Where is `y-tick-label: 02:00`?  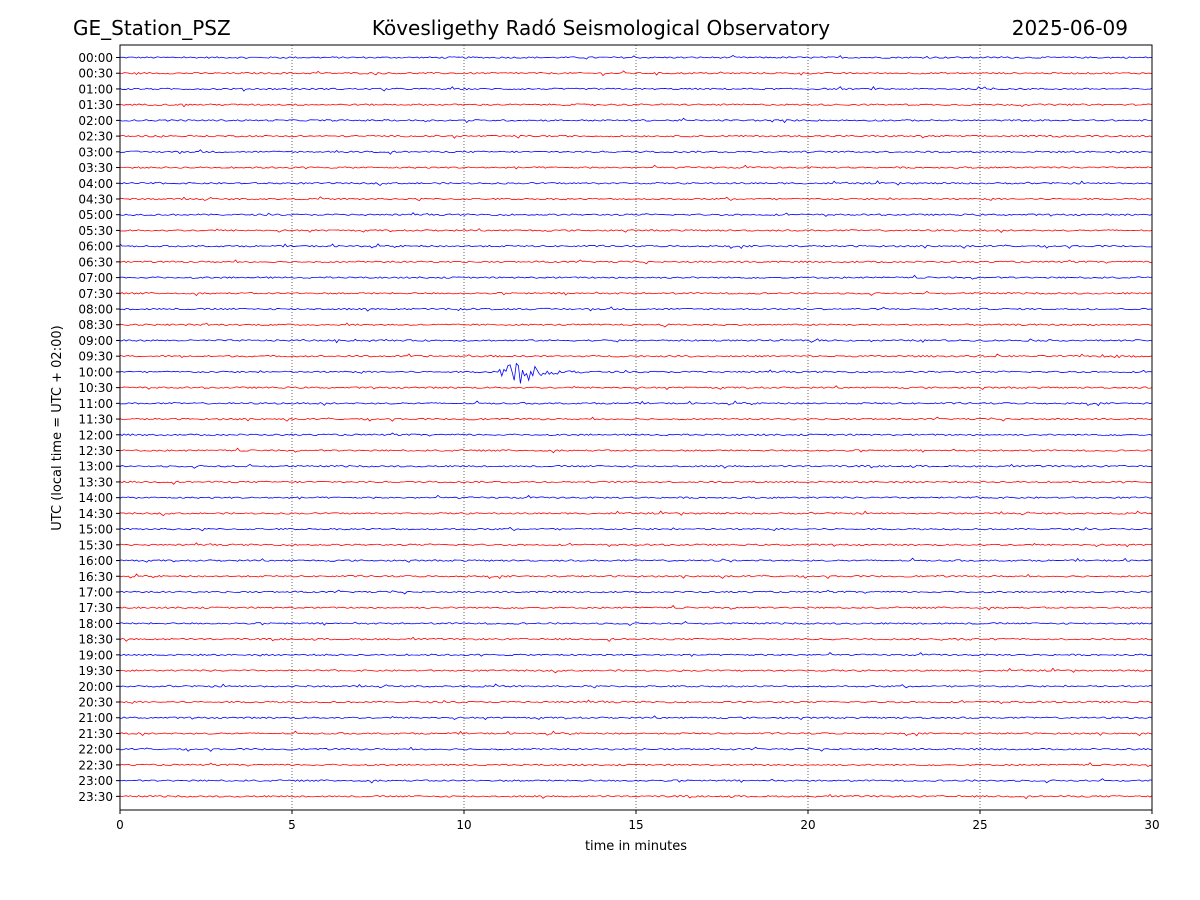 y-tick-label: 02:00 is located at coordinates (95, 121).